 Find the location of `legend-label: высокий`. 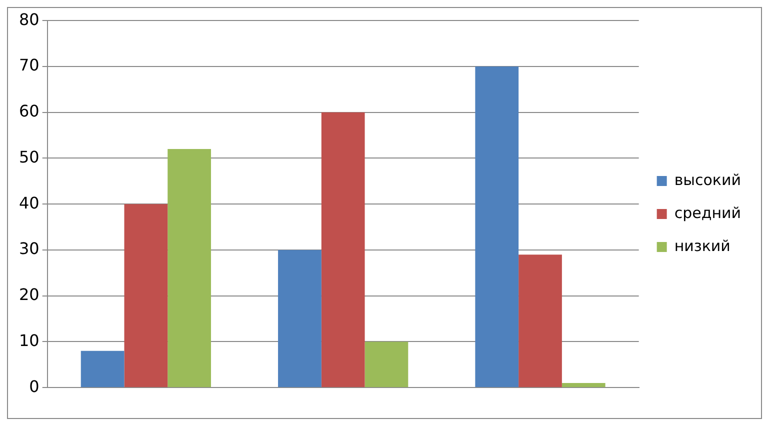

legend-label: высокий is located at coordinates (707, 179).